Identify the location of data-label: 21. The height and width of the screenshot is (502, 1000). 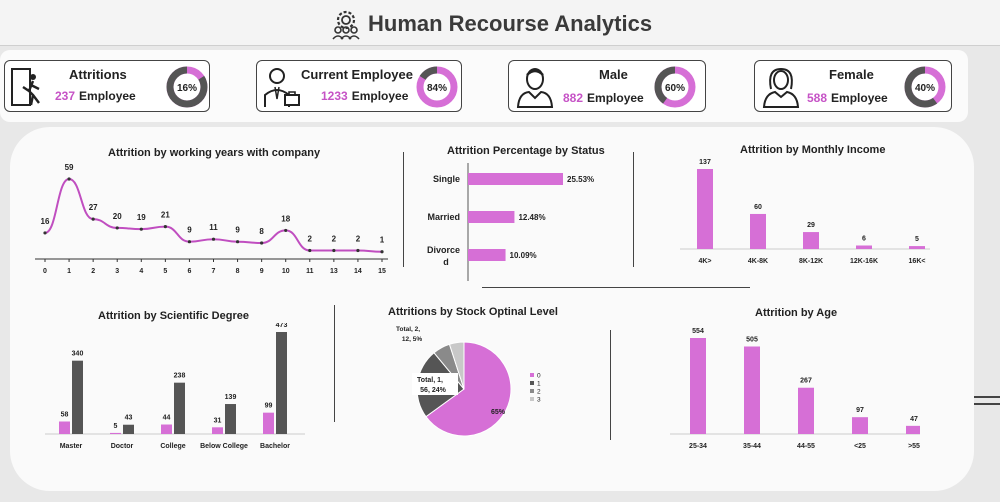
(165, 215).